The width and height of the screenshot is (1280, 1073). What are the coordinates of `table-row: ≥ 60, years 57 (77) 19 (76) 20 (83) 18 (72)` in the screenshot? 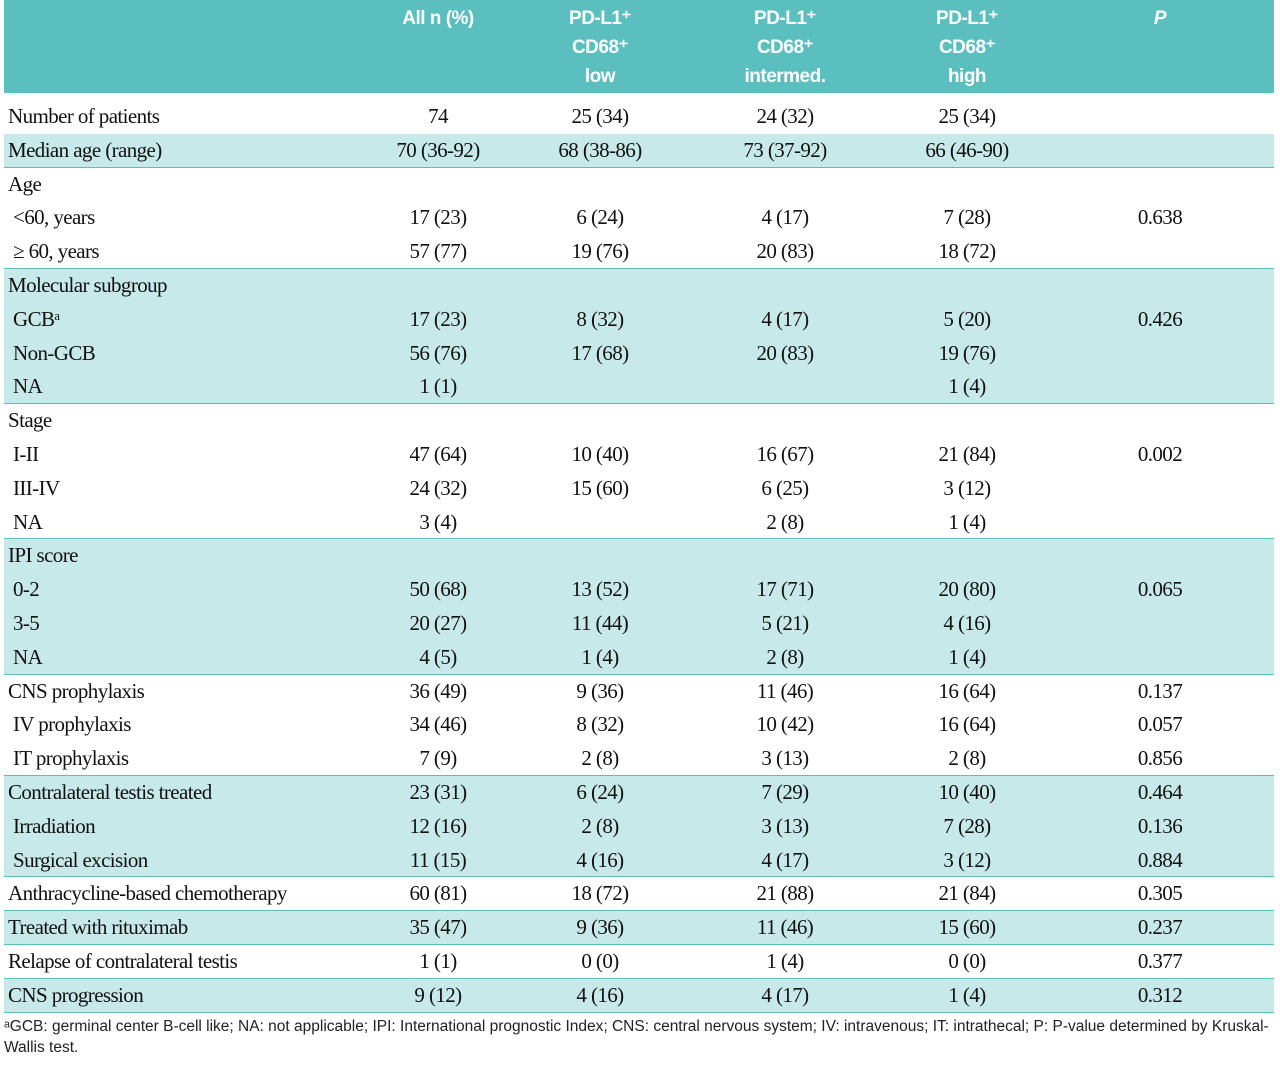 It's located at (639, 252).